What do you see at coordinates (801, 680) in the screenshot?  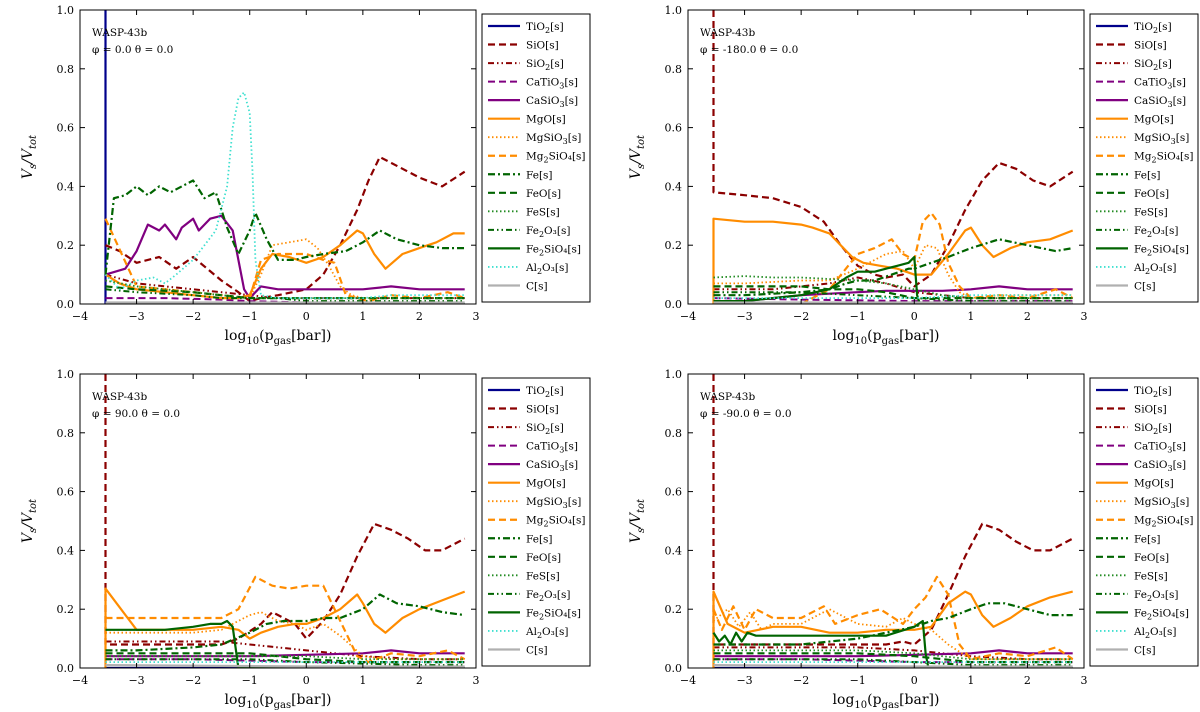 I see `x-tick-label: −2` at bounding box center [801, 680].